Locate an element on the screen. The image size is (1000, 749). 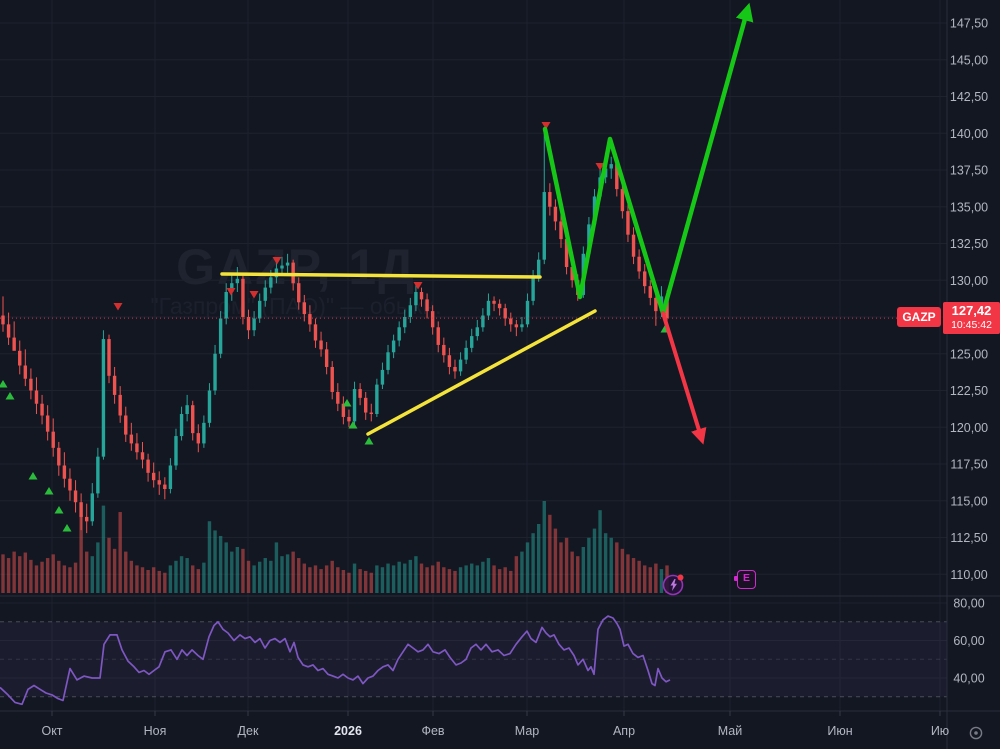
time-axis-label: 2026 is located at coordinates (348, 731).